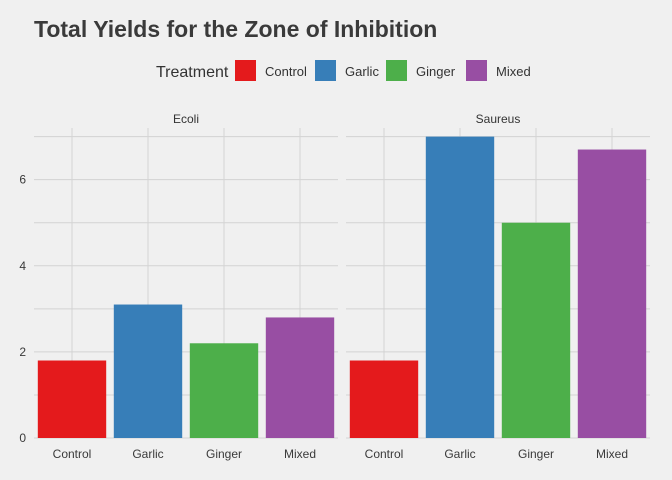 Image resolution: width=672 pixels, height=480 pixels. What do you see at coordinates (235, 29) in the screenshot?
I see `chart-title: Total Yields for the Zone of Inhibition` at bounding box center [235, 29].